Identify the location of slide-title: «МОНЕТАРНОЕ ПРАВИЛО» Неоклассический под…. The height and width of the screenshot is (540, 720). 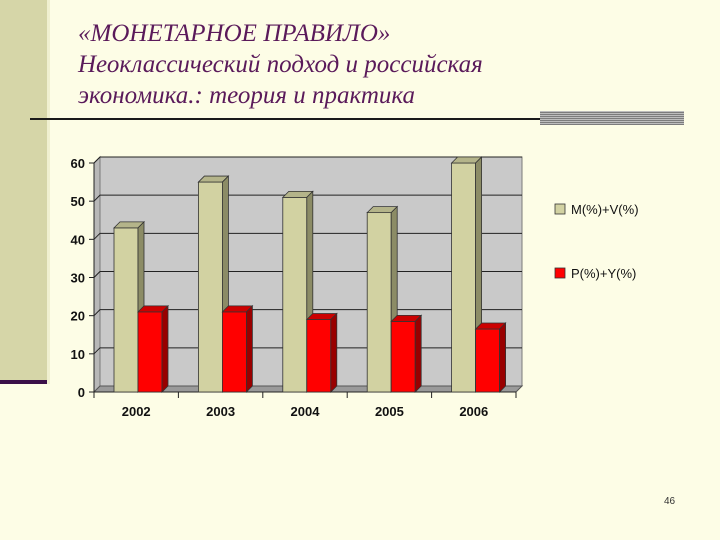
(388, 64).